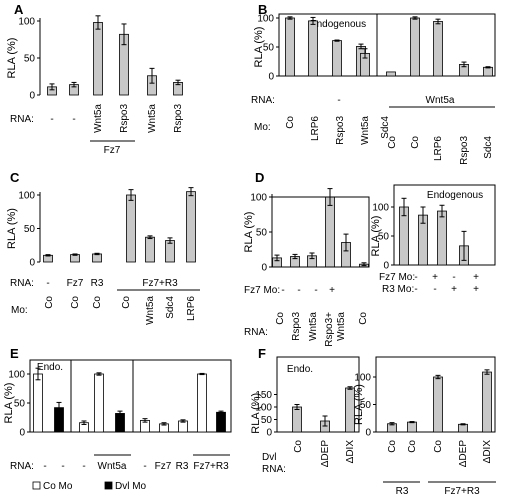 The image size is (506, 503). Describe the element at coordinates (97, 283) in the screenshot. I see `panel-c-rna-r3: R3` at that location.